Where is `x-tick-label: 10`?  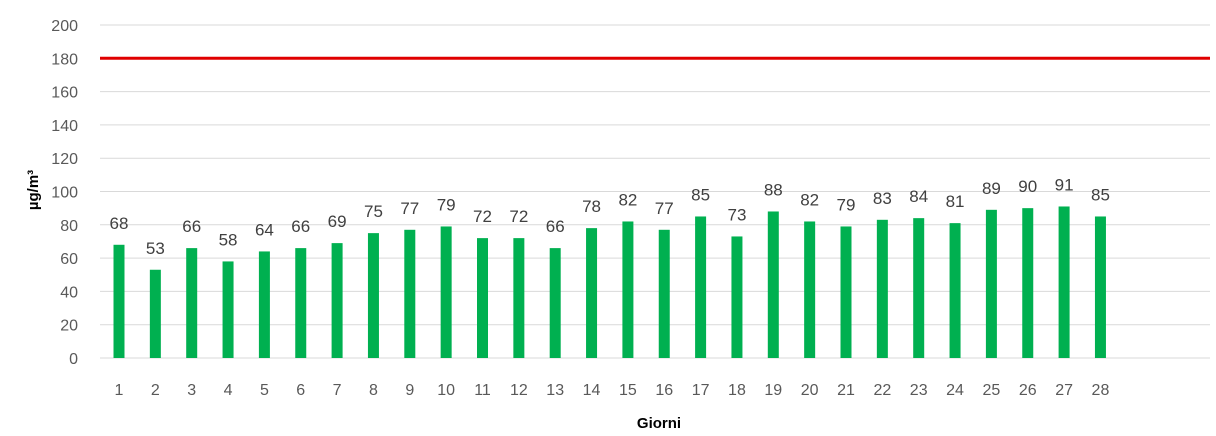
x-tick-label: 10 is located at coordinates (446, 390).